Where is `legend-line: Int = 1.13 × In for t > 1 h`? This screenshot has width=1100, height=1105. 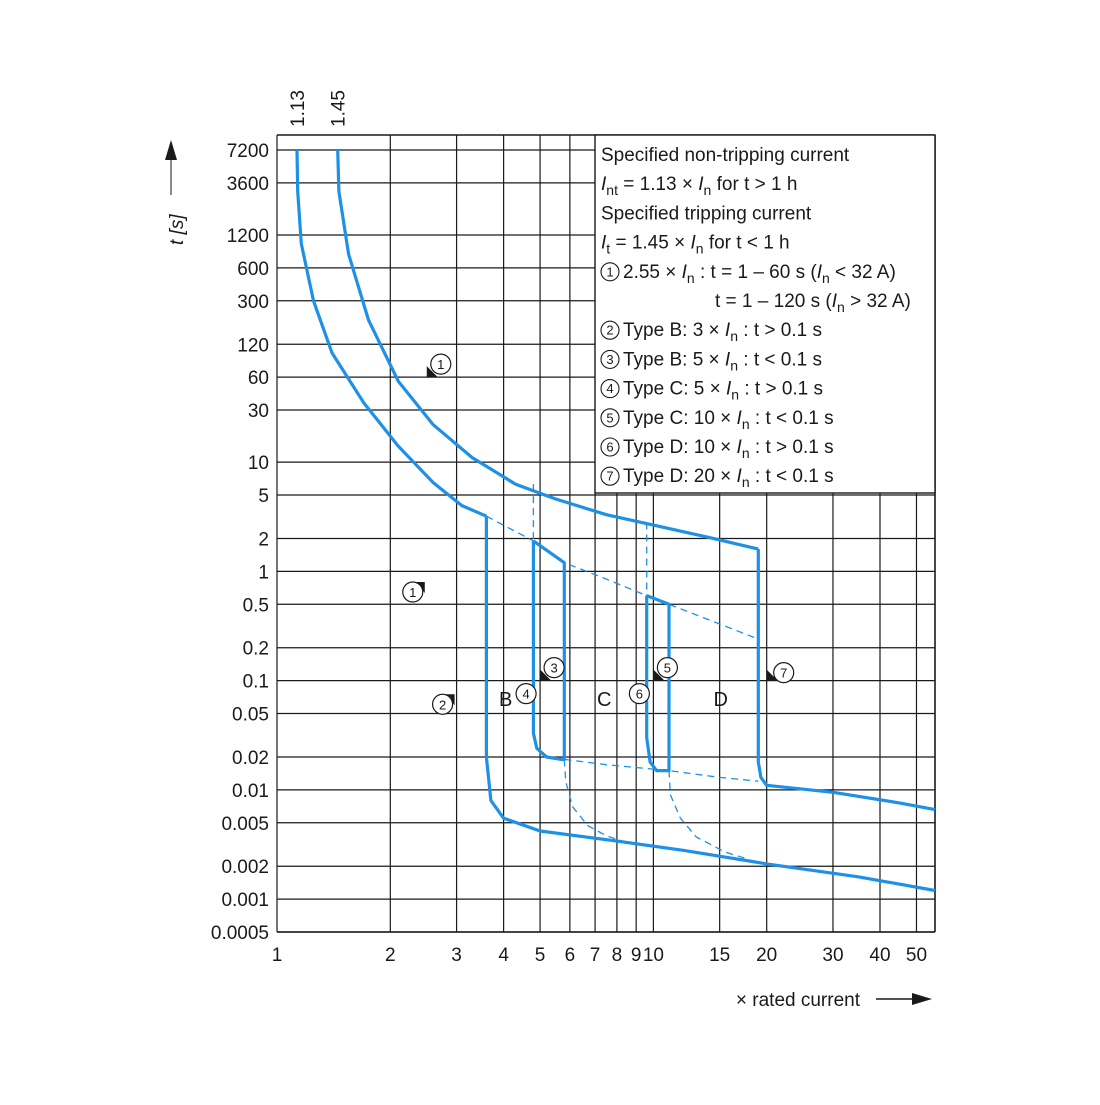
legend-line: Int = 1.13 × In for t > 1 h is located at coordinates (699, 186).